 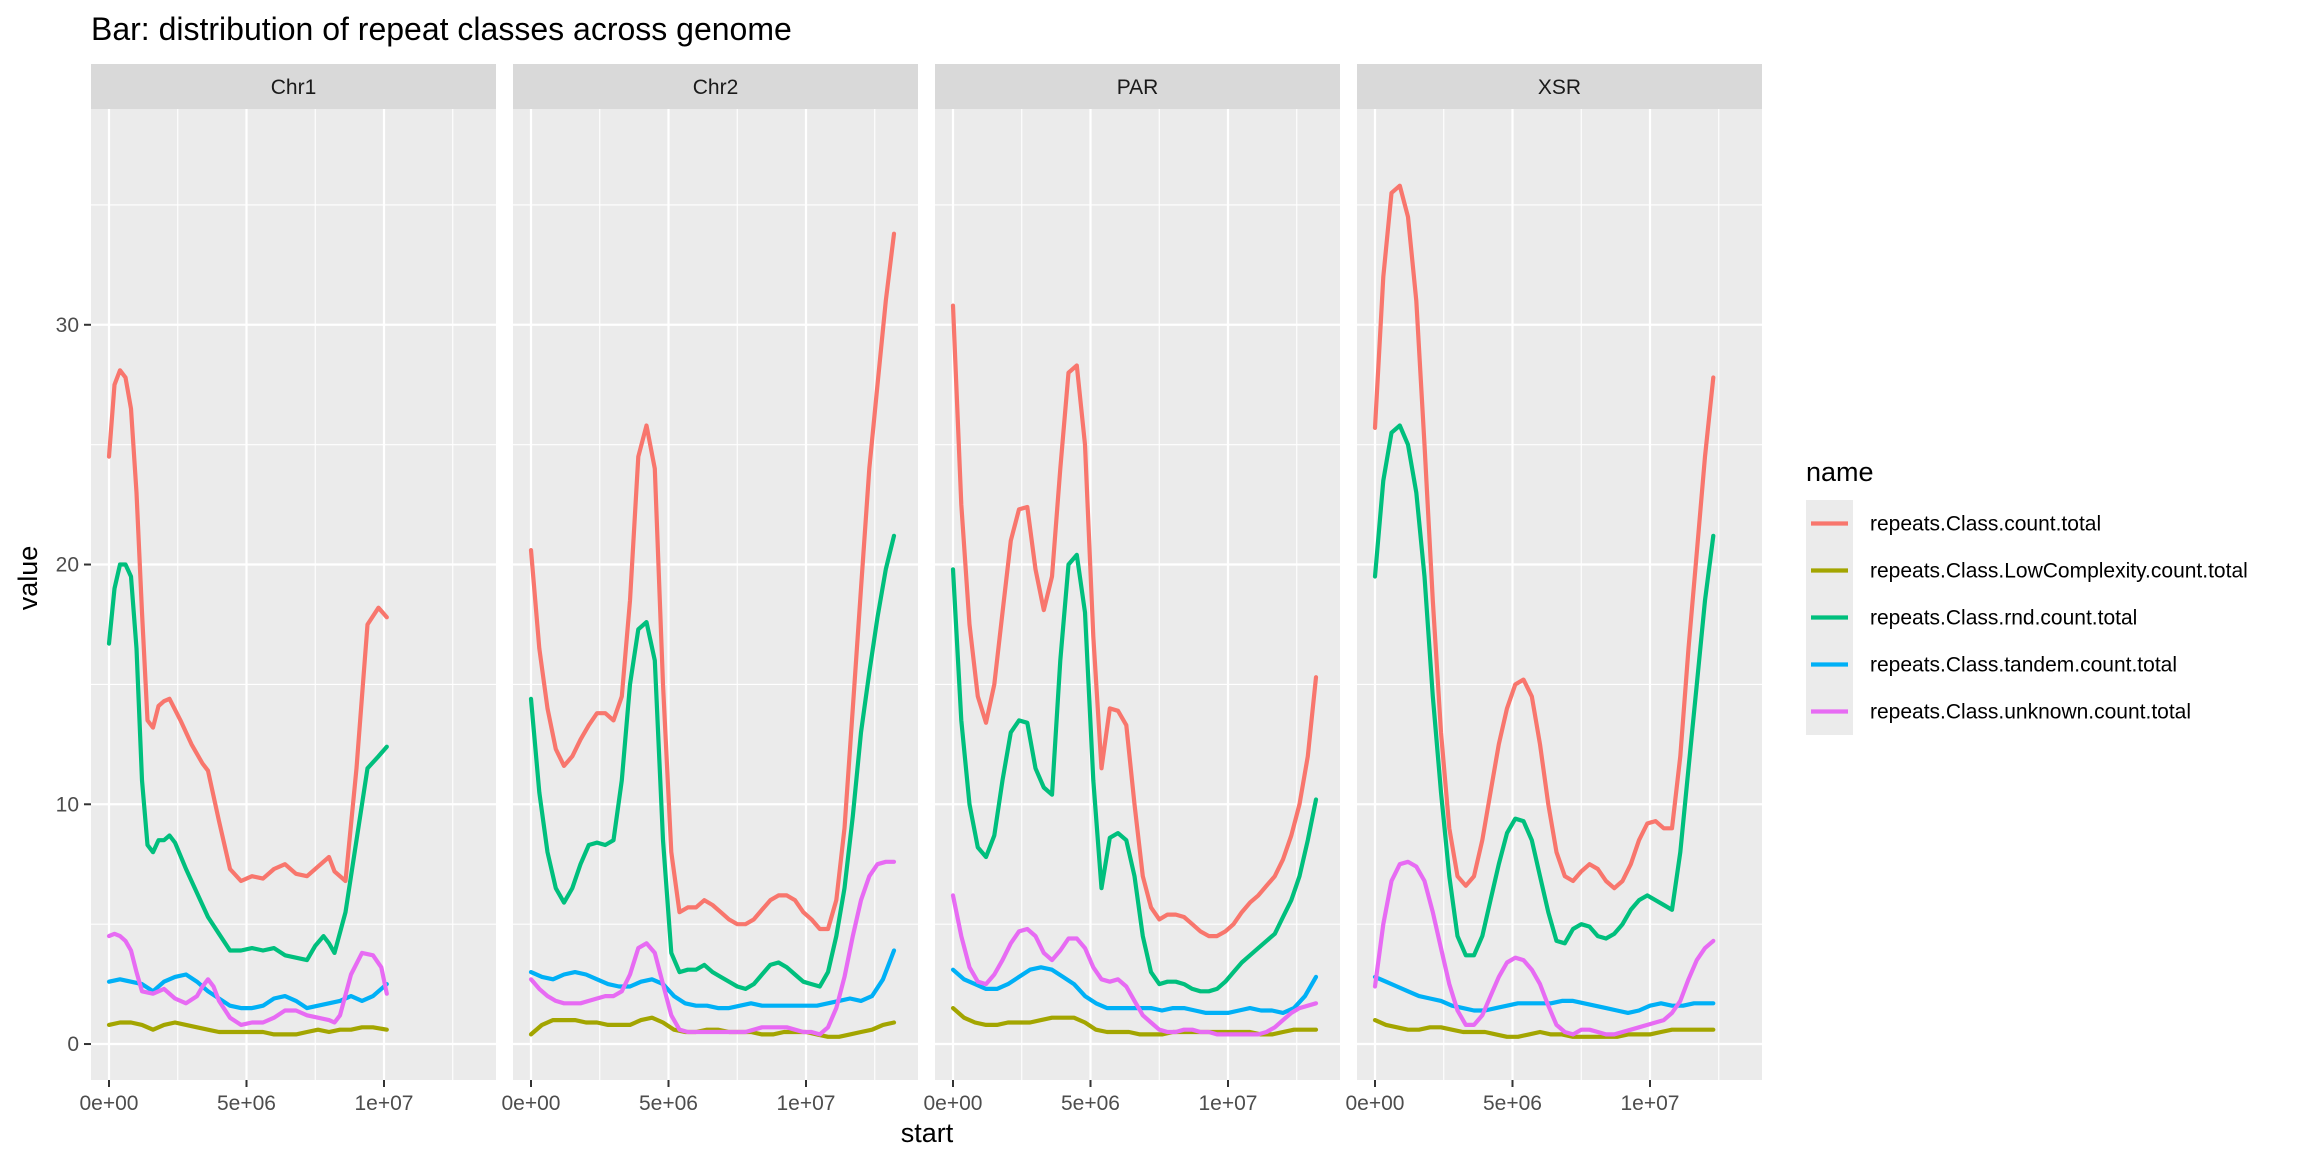 What do you see at coordinates (1985, 524) in the screenshot?
I see `legend-label: repeats.Class.count.total` at bounding box center [1985, 524].